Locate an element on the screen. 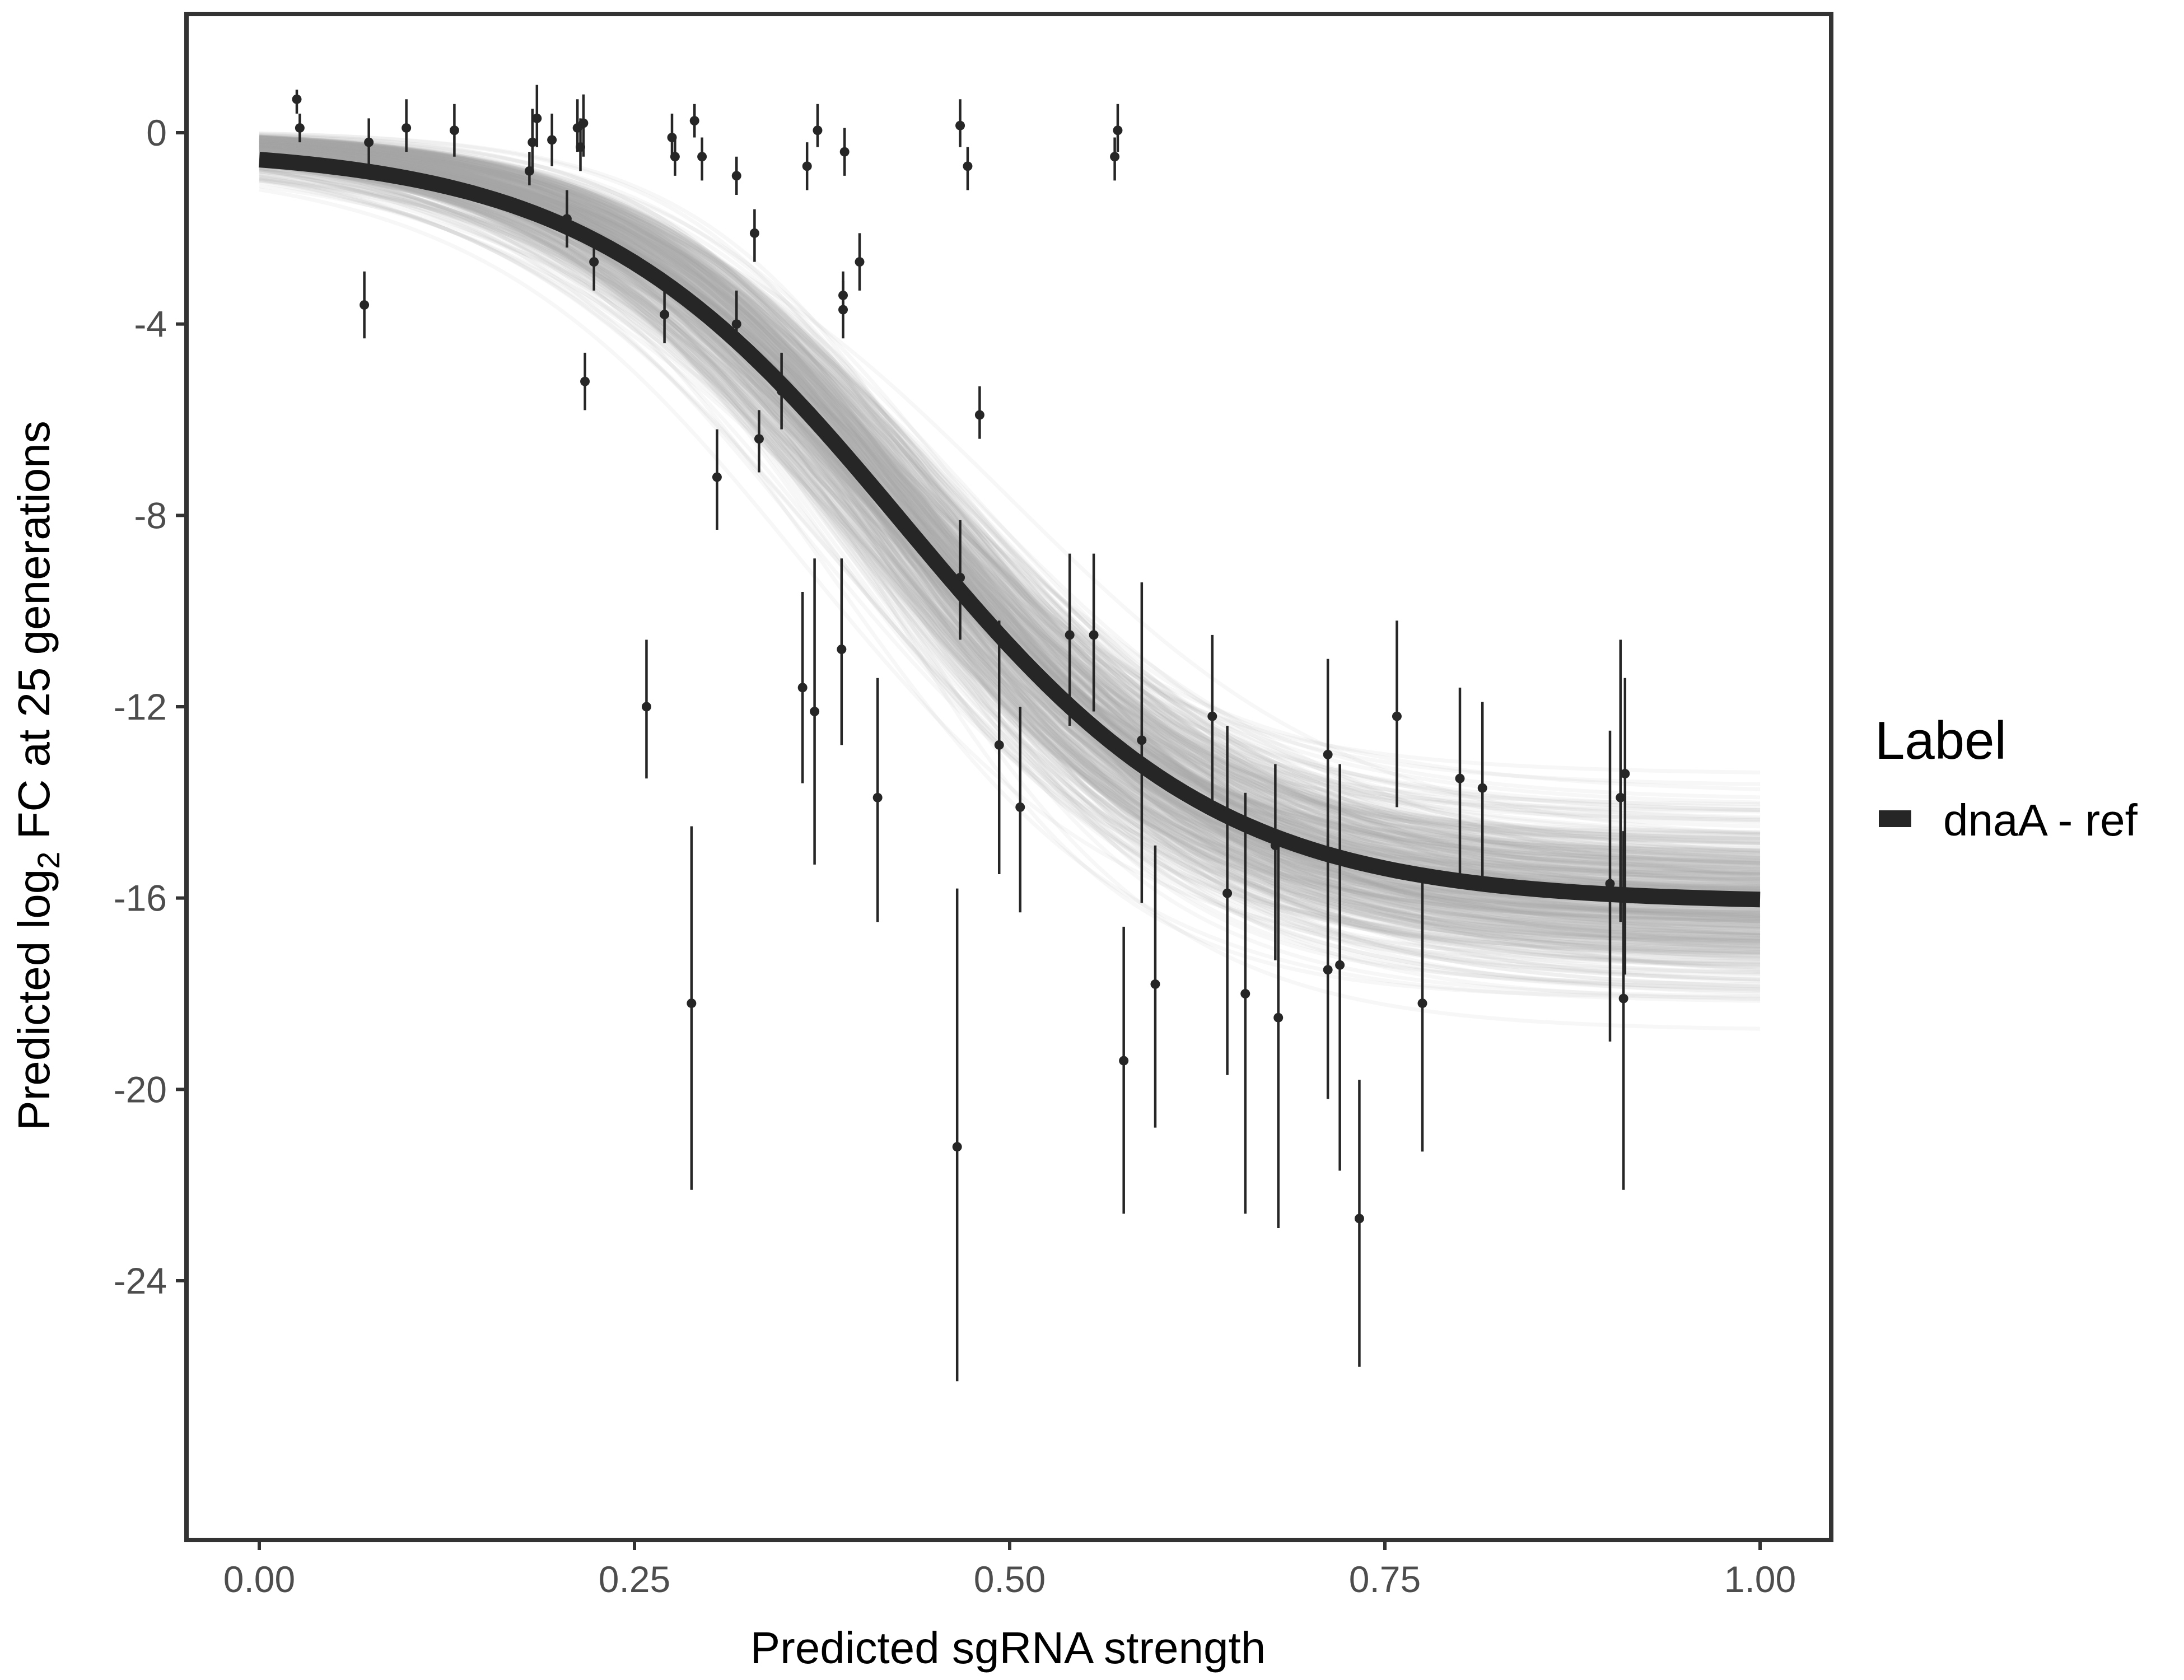 The width and height of the screenshot is (2184, 1680). x-tick-label: 0.75 is located at coordinates (1385, 1579).